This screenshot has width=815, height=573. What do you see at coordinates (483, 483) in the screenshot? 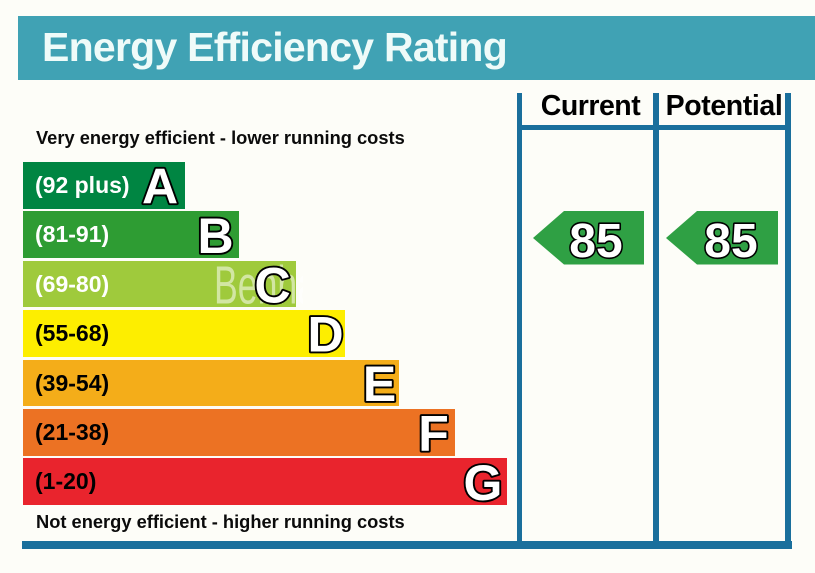
I see `svg-text: G` at bounding box center [483, 483].